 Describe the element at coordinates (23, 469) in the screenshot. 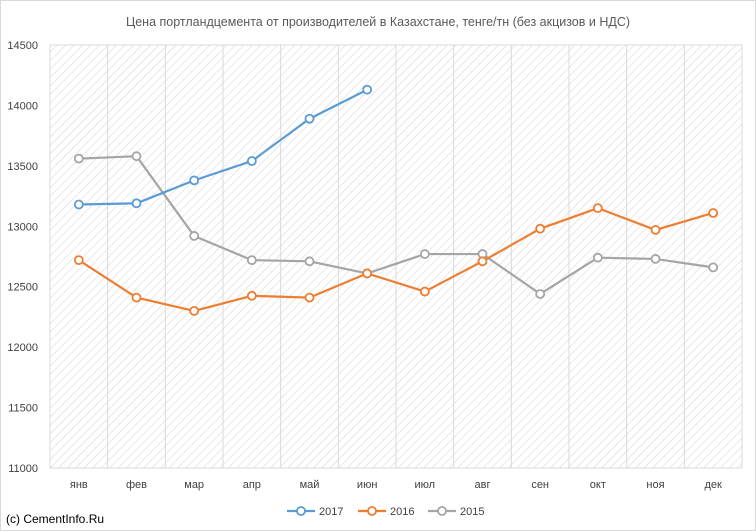

I see `y-tick-label: 11000` at that location.